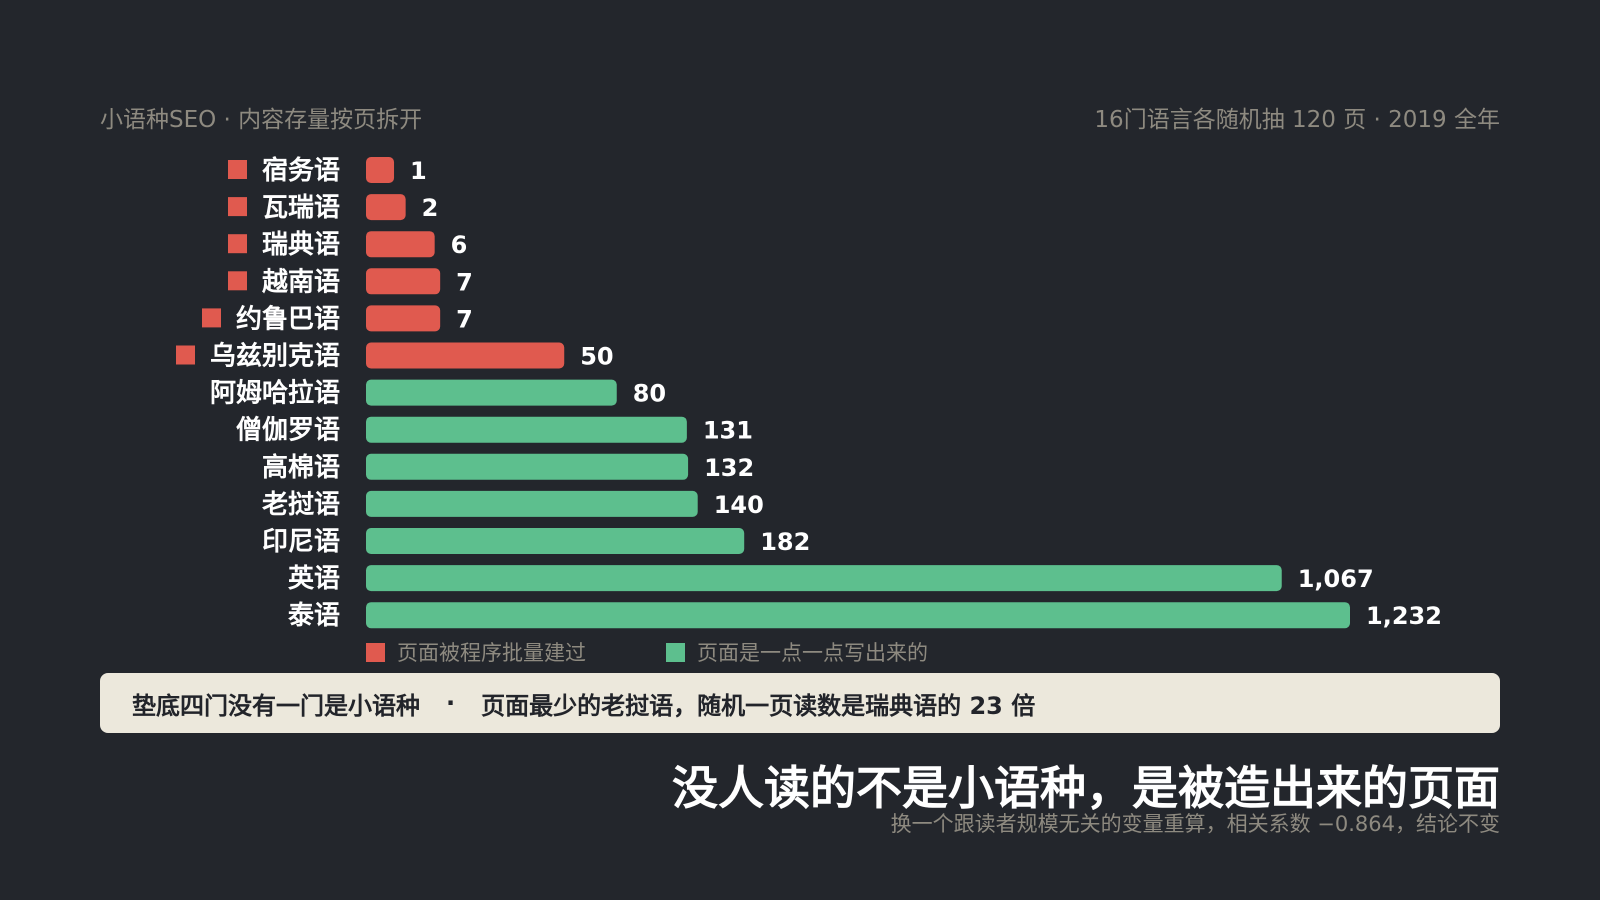 This screenshot has width=1600, height=900. What do you see at coordinates (1195, 824) in the screenshot?
I see `subline: 换一个跟读者规模无关的变量重算，相关系数 −0.864，结论不变` at bounding box center [1195, 824].